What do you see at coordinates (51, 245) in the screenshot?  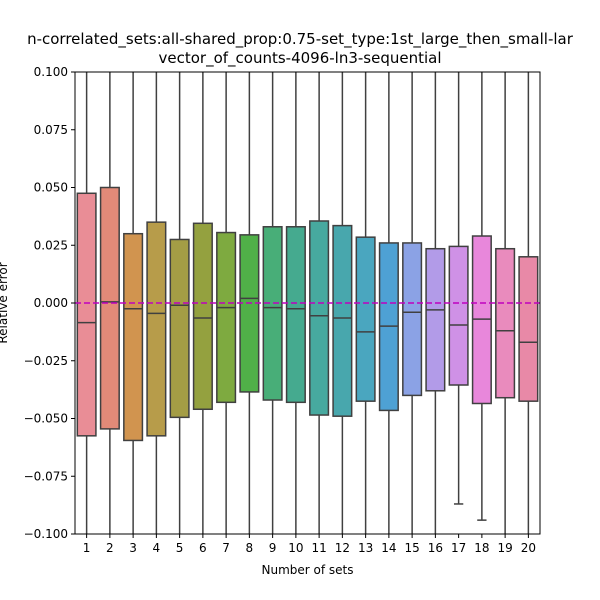 I see `y-tick-label: 0.025` at bounding box center [51, 245].